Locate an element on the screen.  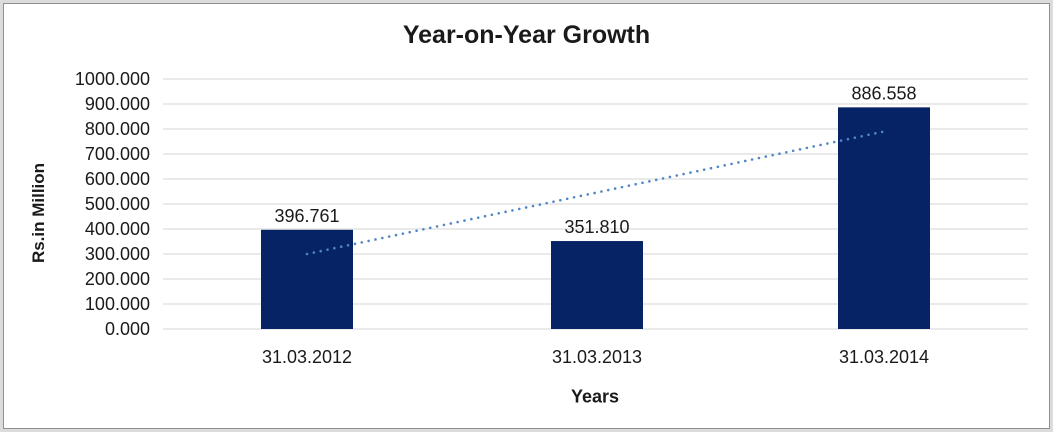
y-tick-label: 500.000 is located at coordinates (117, 204).